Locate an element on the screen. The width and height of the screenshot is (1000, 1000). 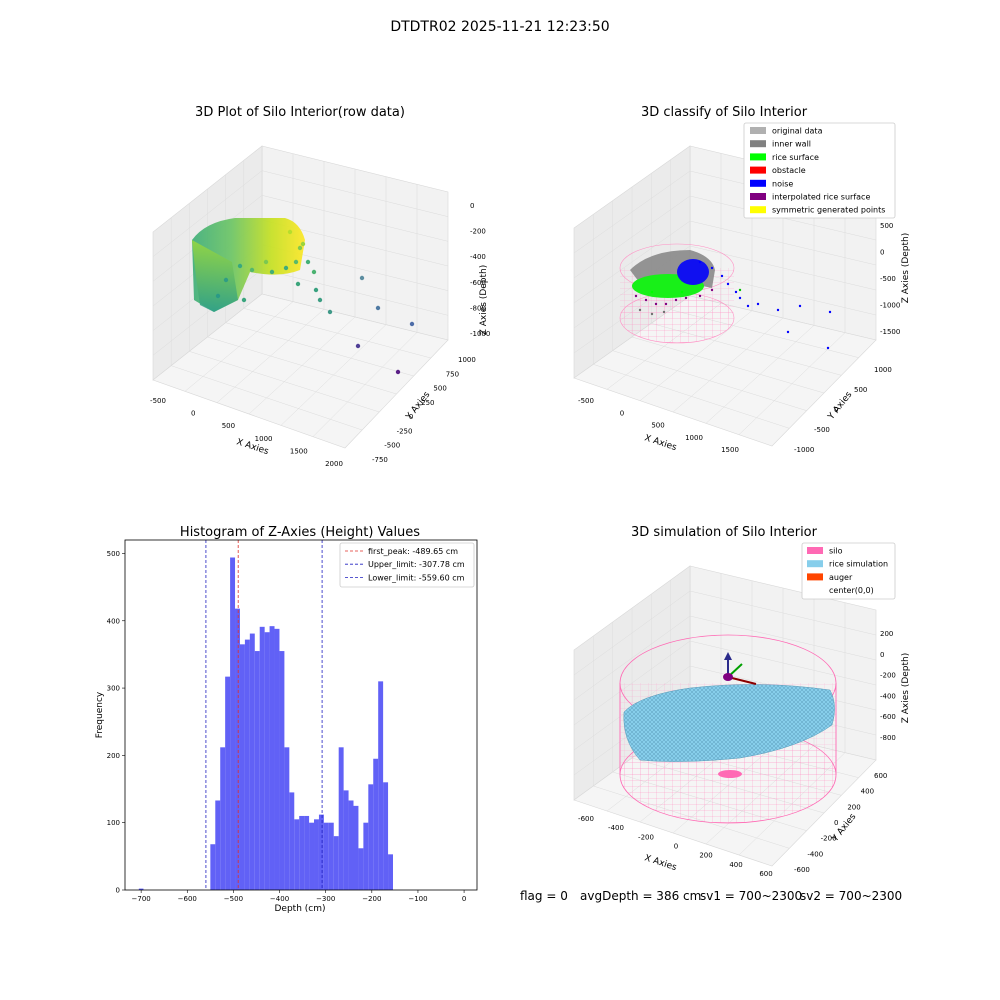
classify-scatter is located at coordinates (733, 305).